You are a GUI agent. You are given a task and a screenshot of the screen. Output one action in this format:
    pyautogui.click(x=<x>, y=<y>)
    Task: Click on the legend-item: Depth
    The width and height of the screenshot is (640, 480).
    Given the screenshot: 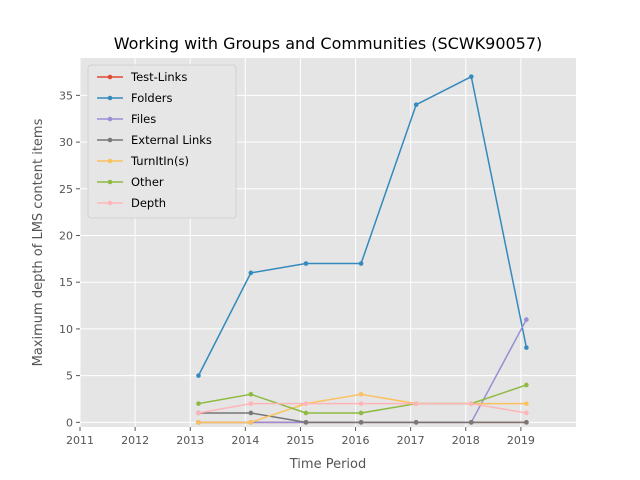 What is the action you would take?
    pyautogui.click(x=131, y=203)
    